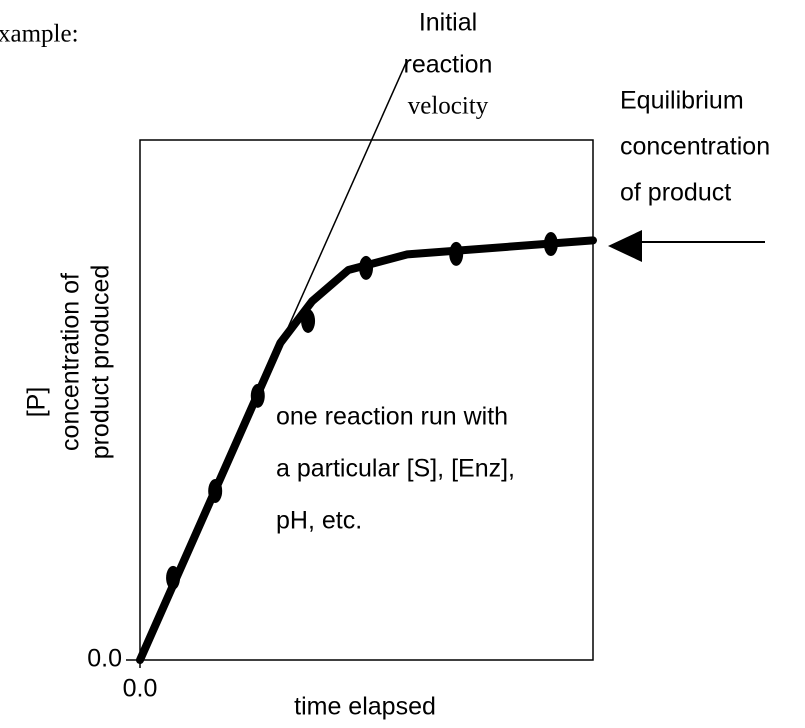 The width and height of the screenshot is (805, 728). Describe the element at coordinates (319, 521) in the screenshot. I see `annotation: pH, etc.` at that location.